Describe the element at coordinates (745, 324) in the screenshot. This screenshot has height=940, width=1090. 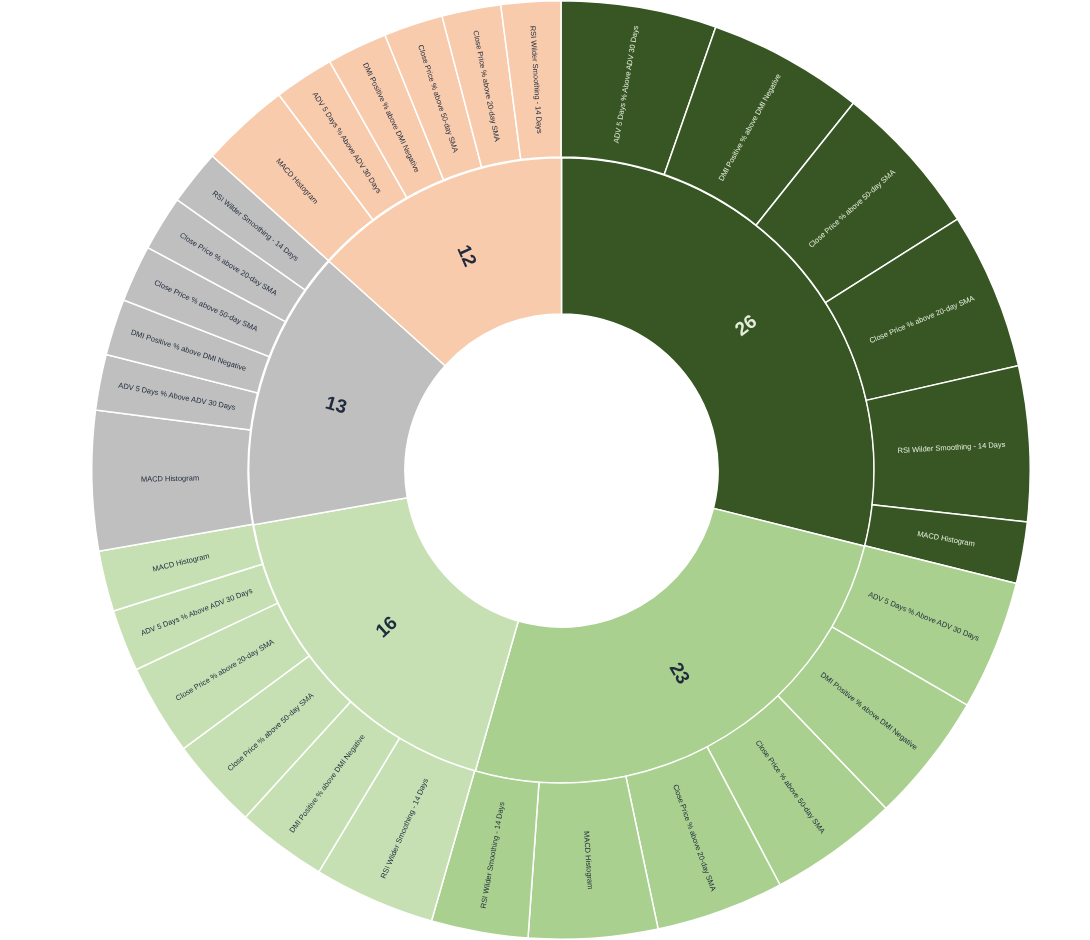
I see `data-label: 26` at that location.